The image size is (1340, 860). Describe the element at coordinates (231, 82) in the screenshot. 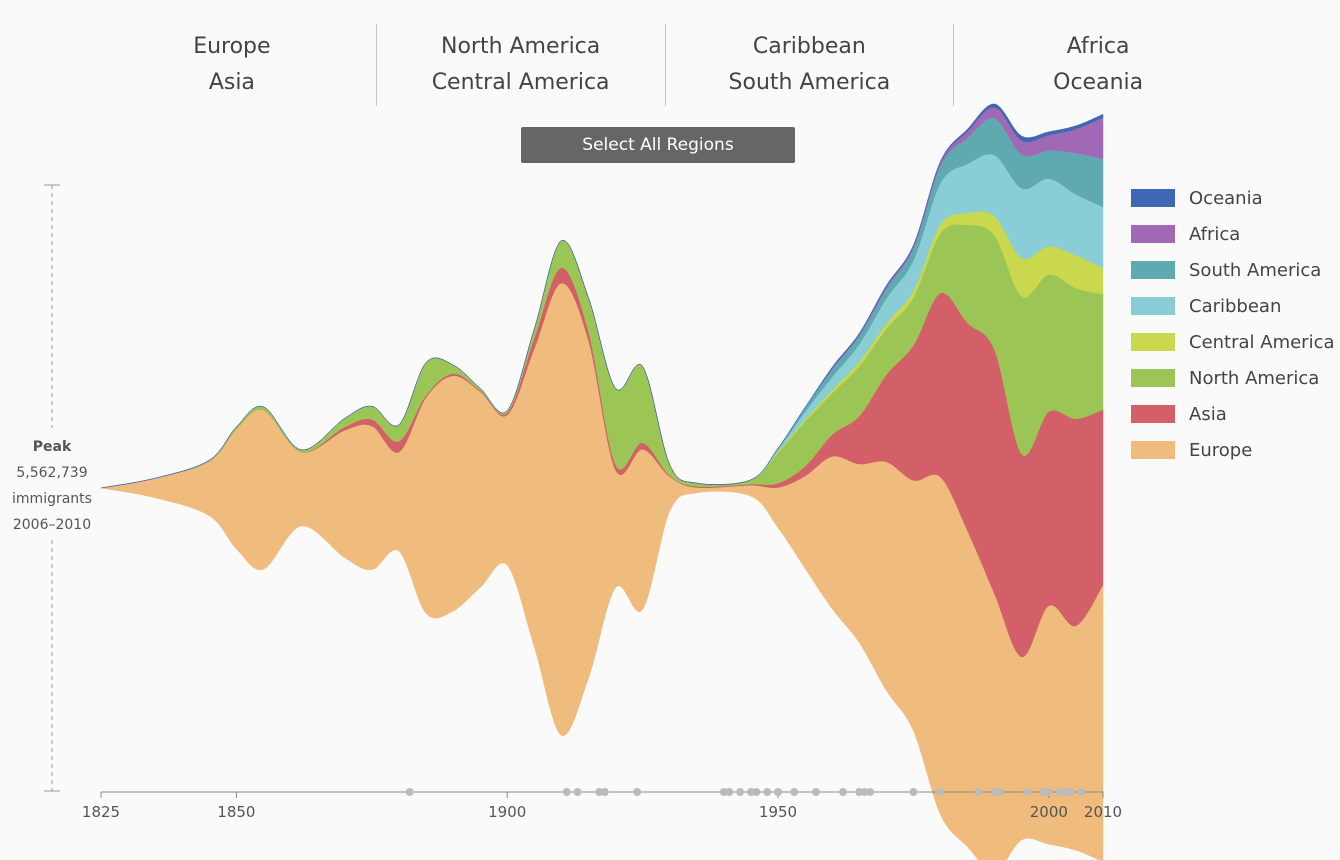

I see `region-button-asia: Asia` at that location.